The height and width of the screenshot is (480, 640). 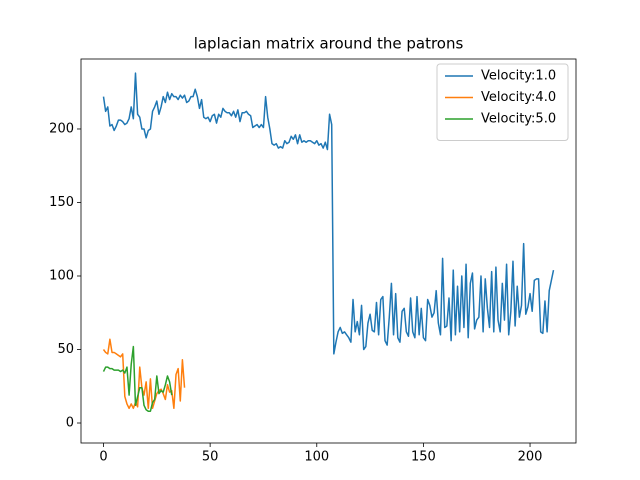 I want to click on y-tick-label: 150, so click(x=61, y=202).